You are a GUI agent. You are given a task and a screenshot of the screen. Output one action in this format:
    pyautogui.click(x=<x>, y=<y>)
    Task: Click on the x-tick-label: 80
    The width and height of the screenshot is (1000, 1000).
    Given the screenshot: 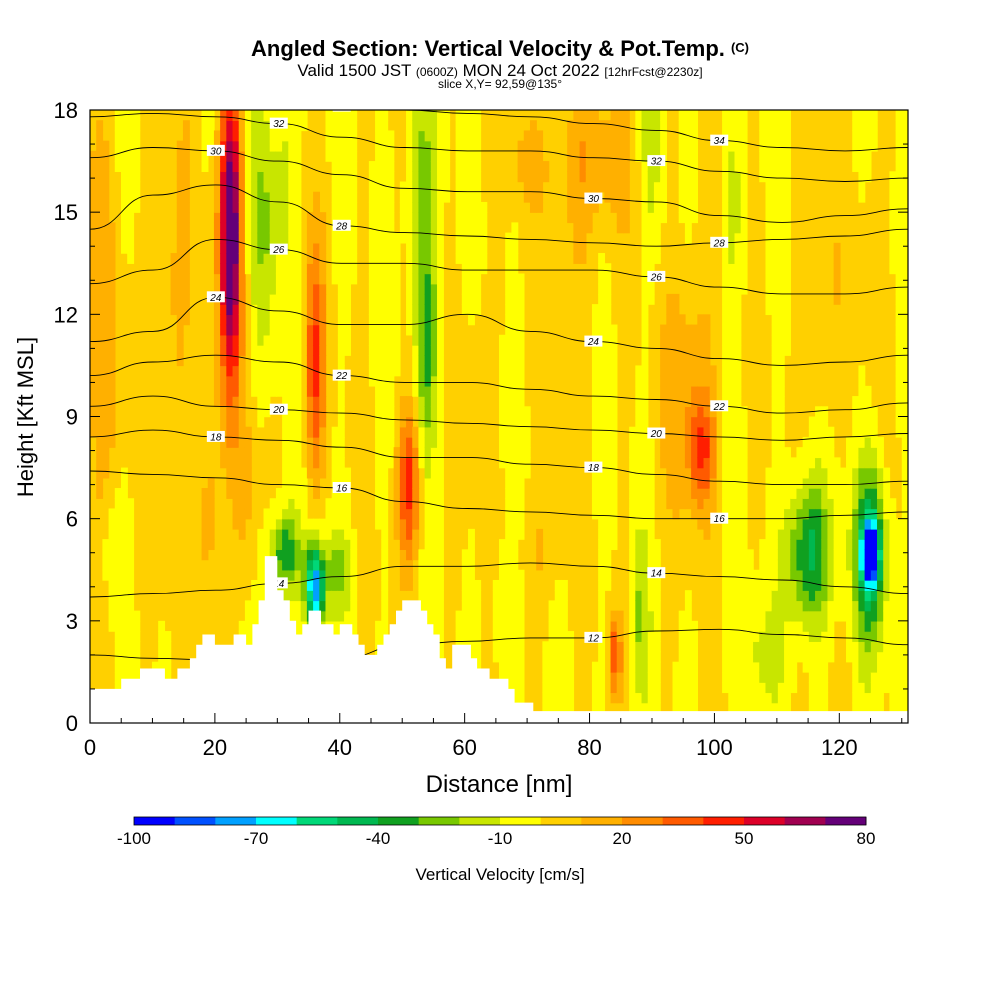 What is the action you would take?
    pyautogui.click(x=589, y=747)
    